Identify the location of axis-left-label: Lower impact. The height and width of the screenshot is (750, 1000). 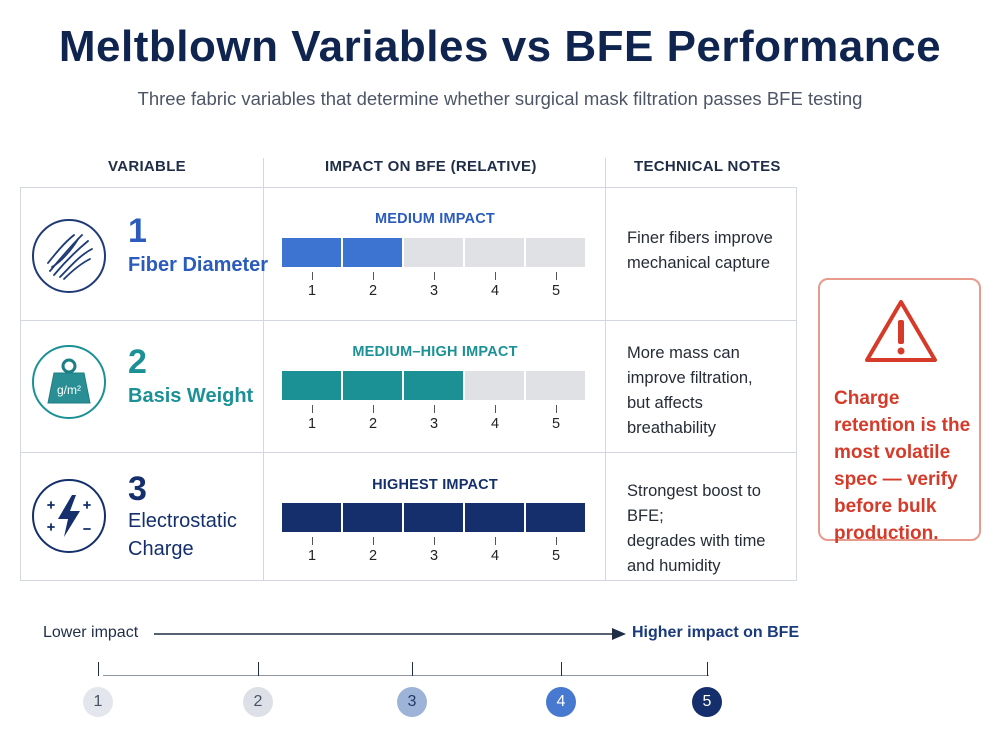
(91, 632).